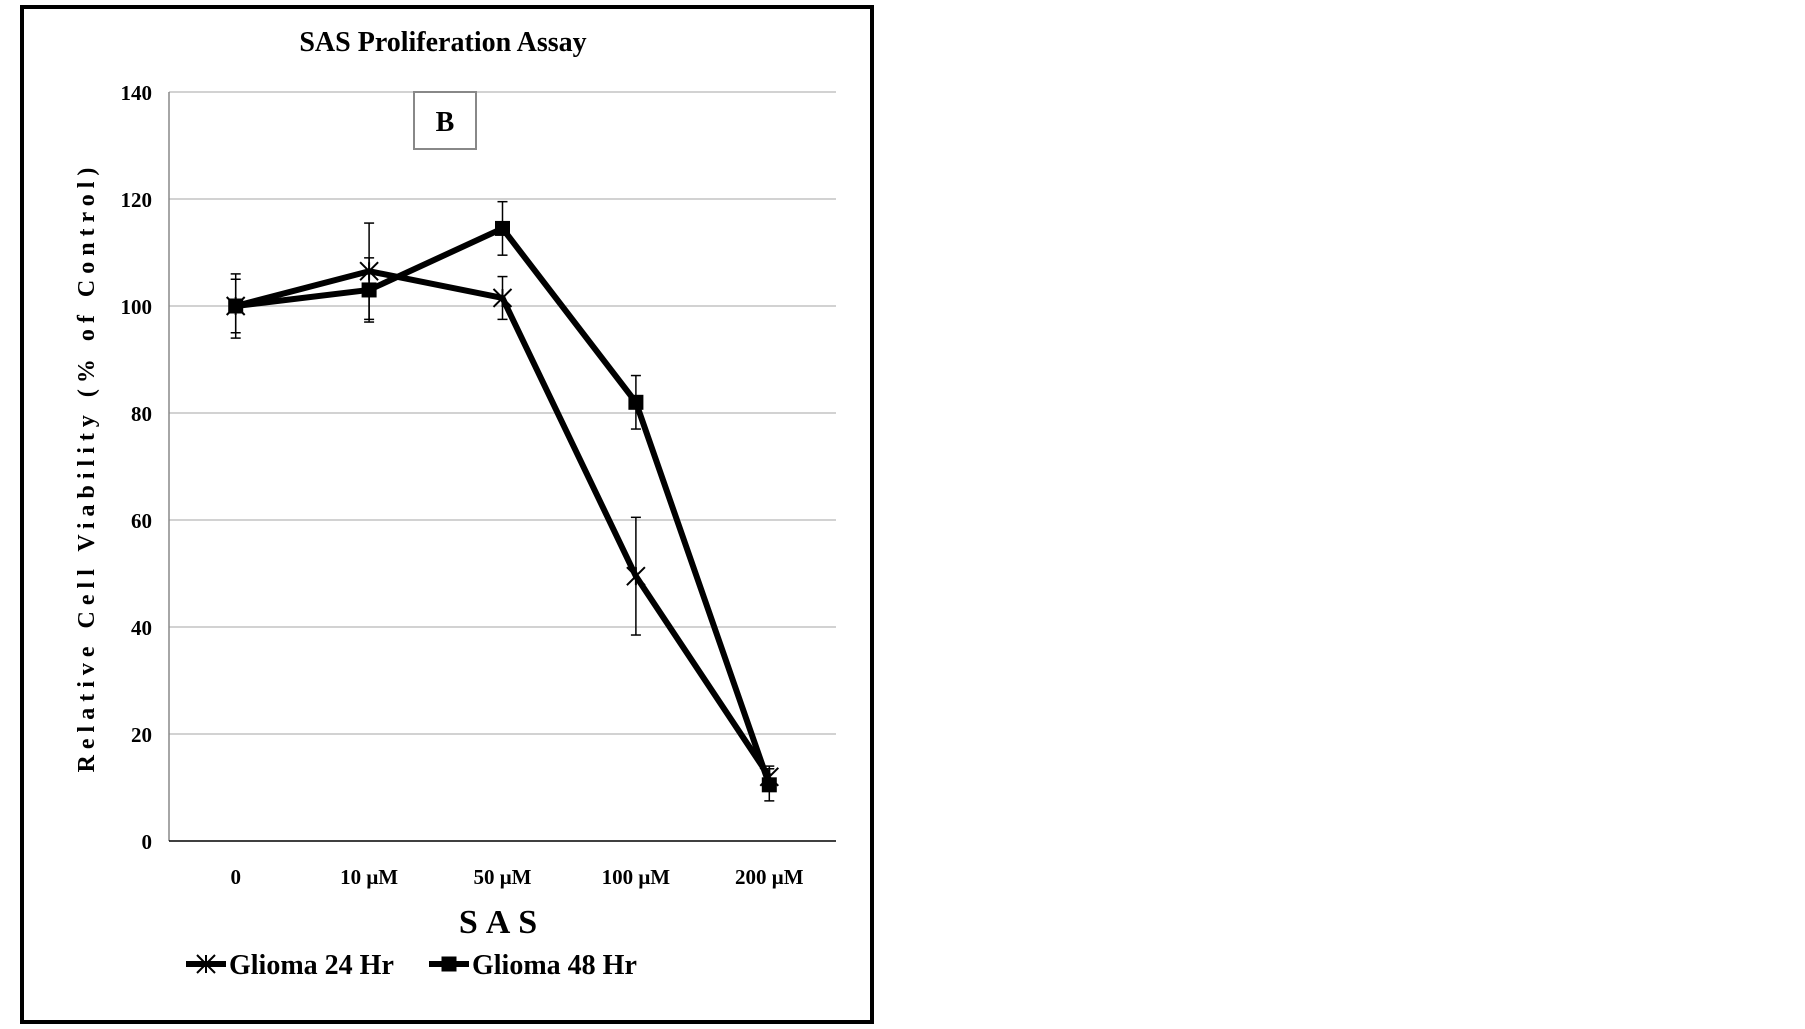 The width and height of the screenshot is (1805, 1029). Describe the element at coordinates (411, 965) in the screenshot. I see `legend: Glioma 24 Hr Glioma 48 Hr` at that location.